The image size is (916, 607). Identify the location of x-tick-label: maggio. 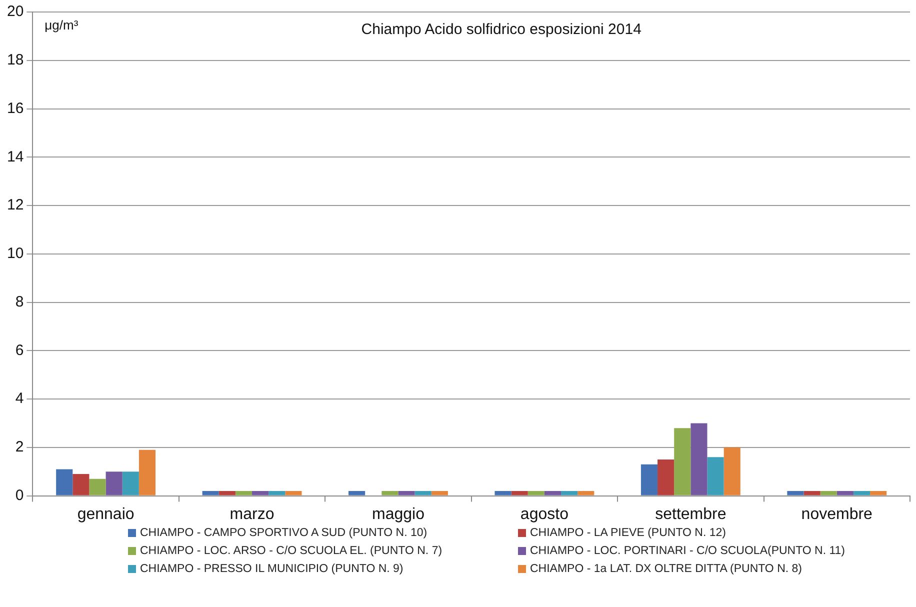
(398, 514).